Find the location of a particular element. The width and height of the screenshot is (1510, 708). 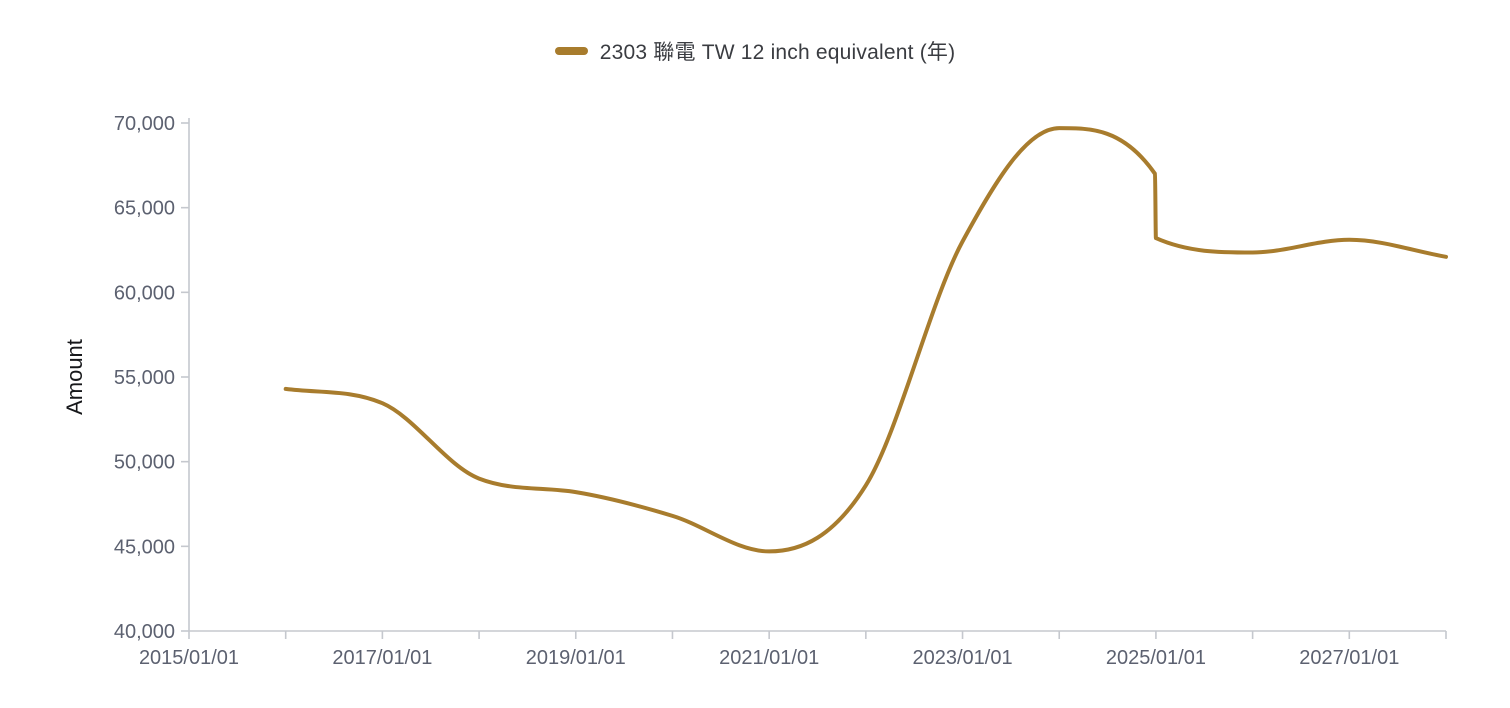

y-tick-label: 50,000 is located at coordinates (144, 463).